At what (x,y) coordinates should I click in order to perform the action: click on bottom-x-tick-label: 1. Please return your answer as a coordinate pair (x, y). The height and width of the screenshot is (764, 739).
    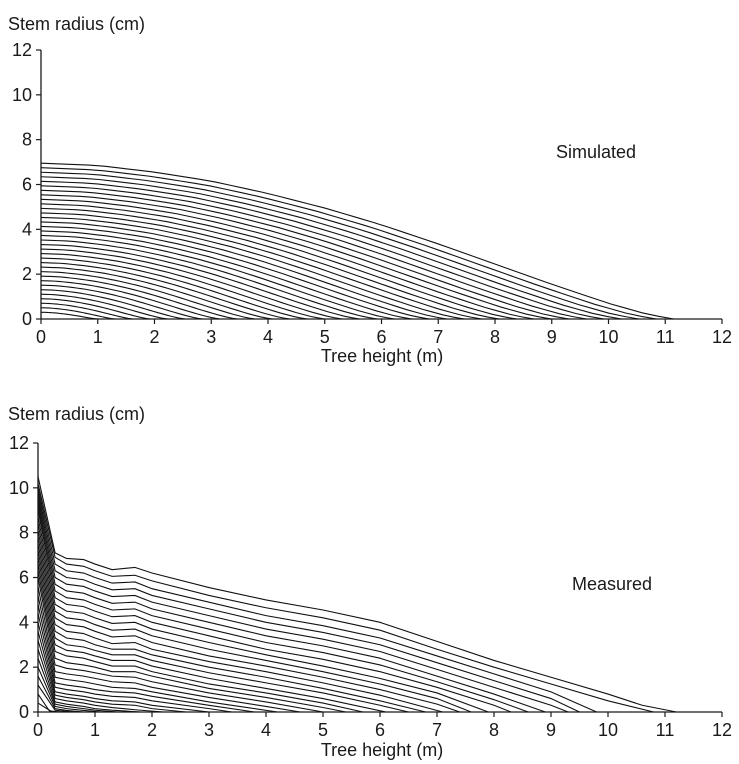
    Looking at the image, I should click on (95, 730).